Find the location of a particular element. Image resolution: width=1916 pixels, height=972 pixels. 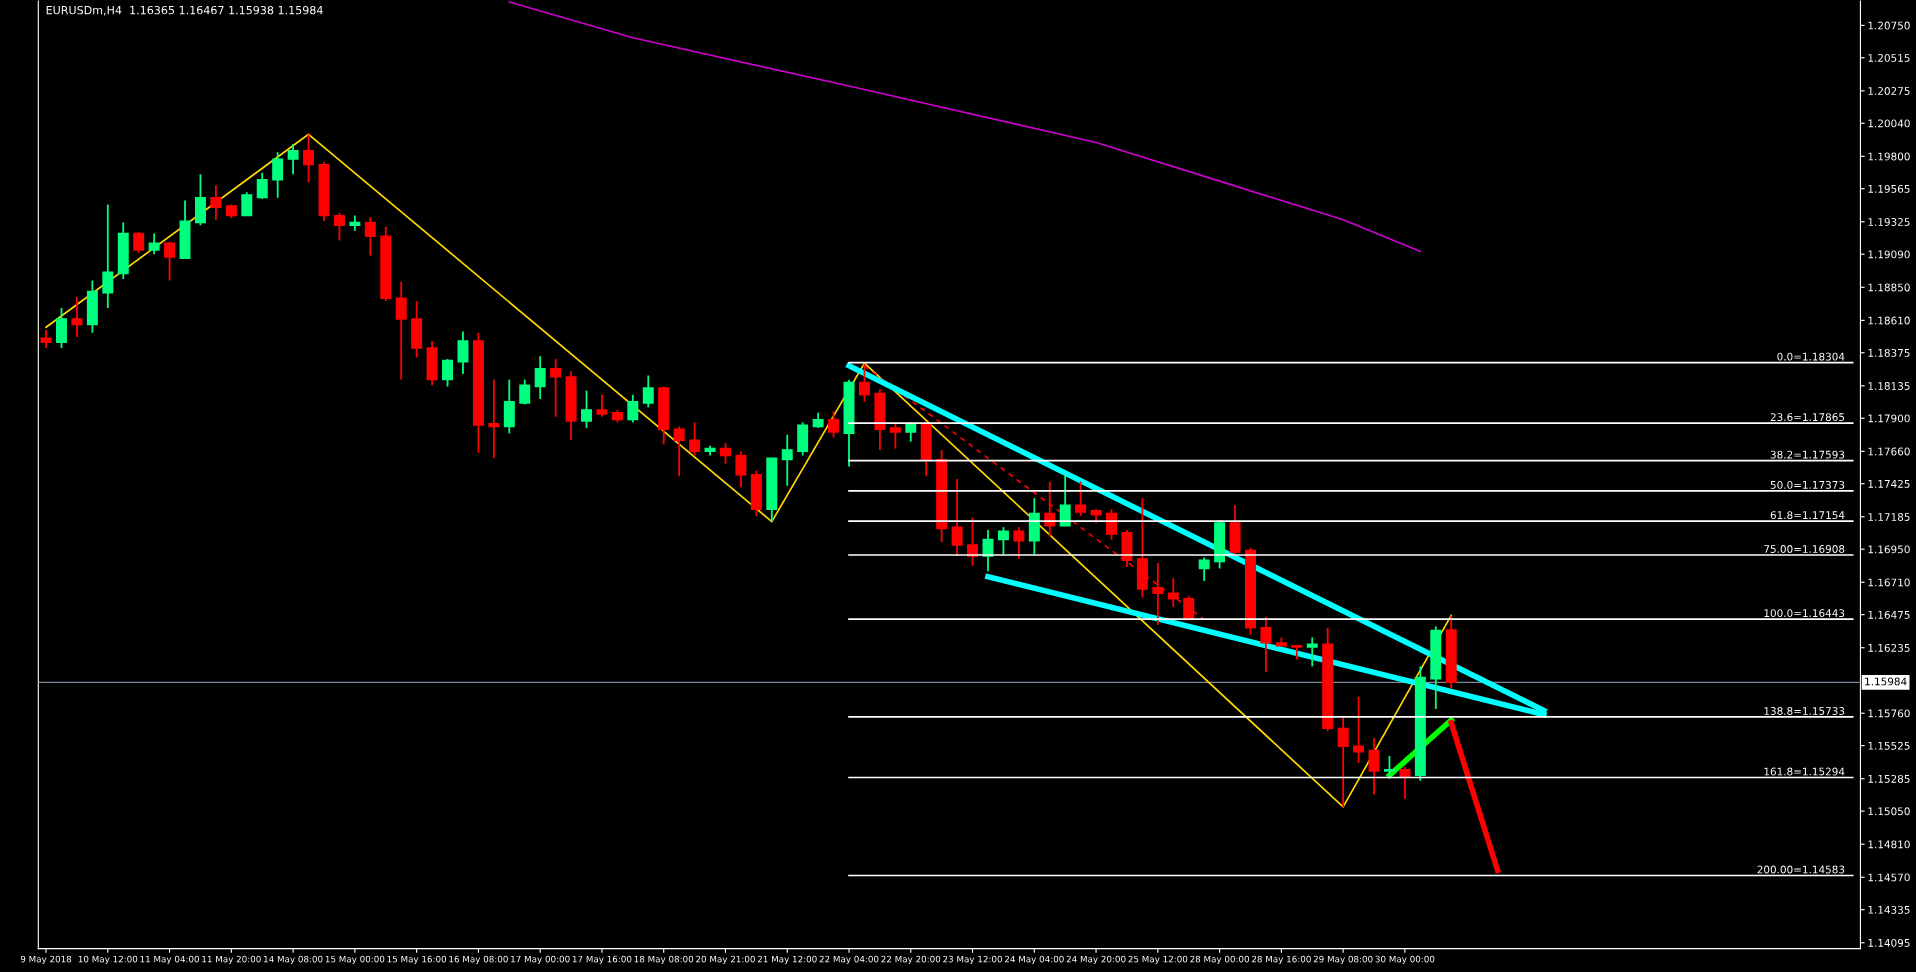

y-tick-label: 1.17185 is located at coordinates (1889, 517).